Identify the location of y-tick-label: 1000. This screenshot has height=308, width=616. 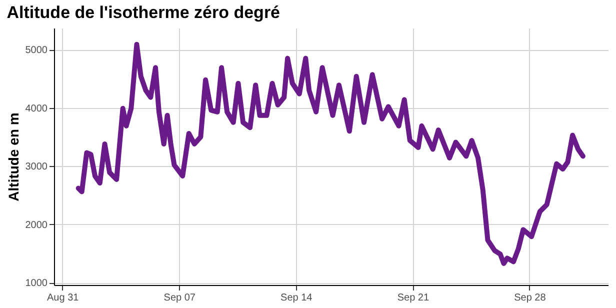
(36, 284).